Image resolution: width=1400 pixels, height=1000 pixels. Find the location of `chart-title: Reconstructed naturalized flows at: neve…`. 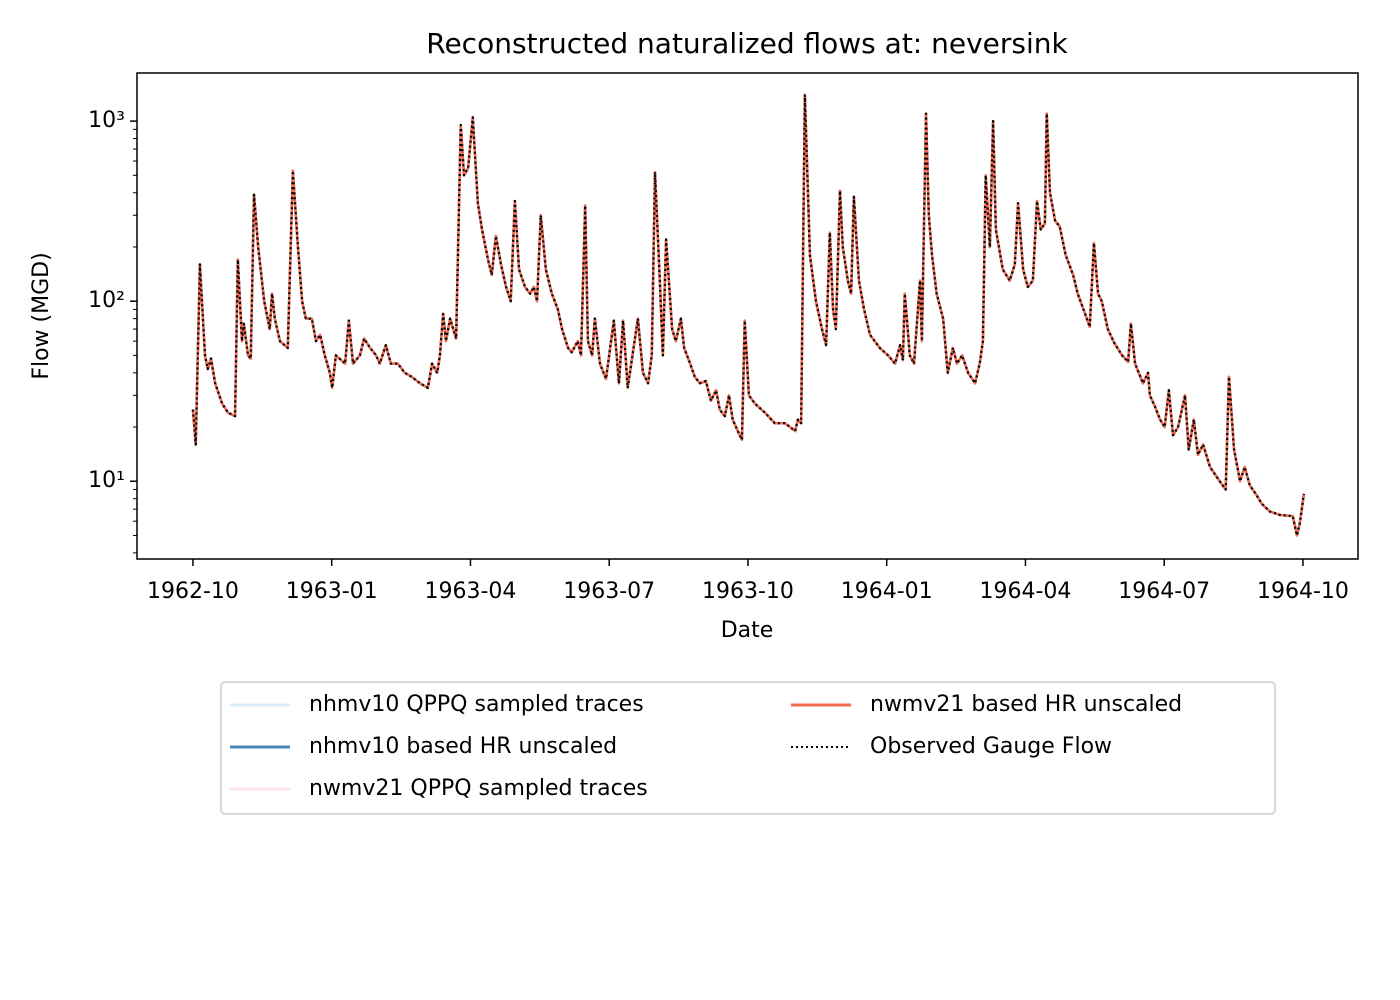

chart-title: Reconstructed naturalized flows at: neve… is located at coordinates (747, 43).